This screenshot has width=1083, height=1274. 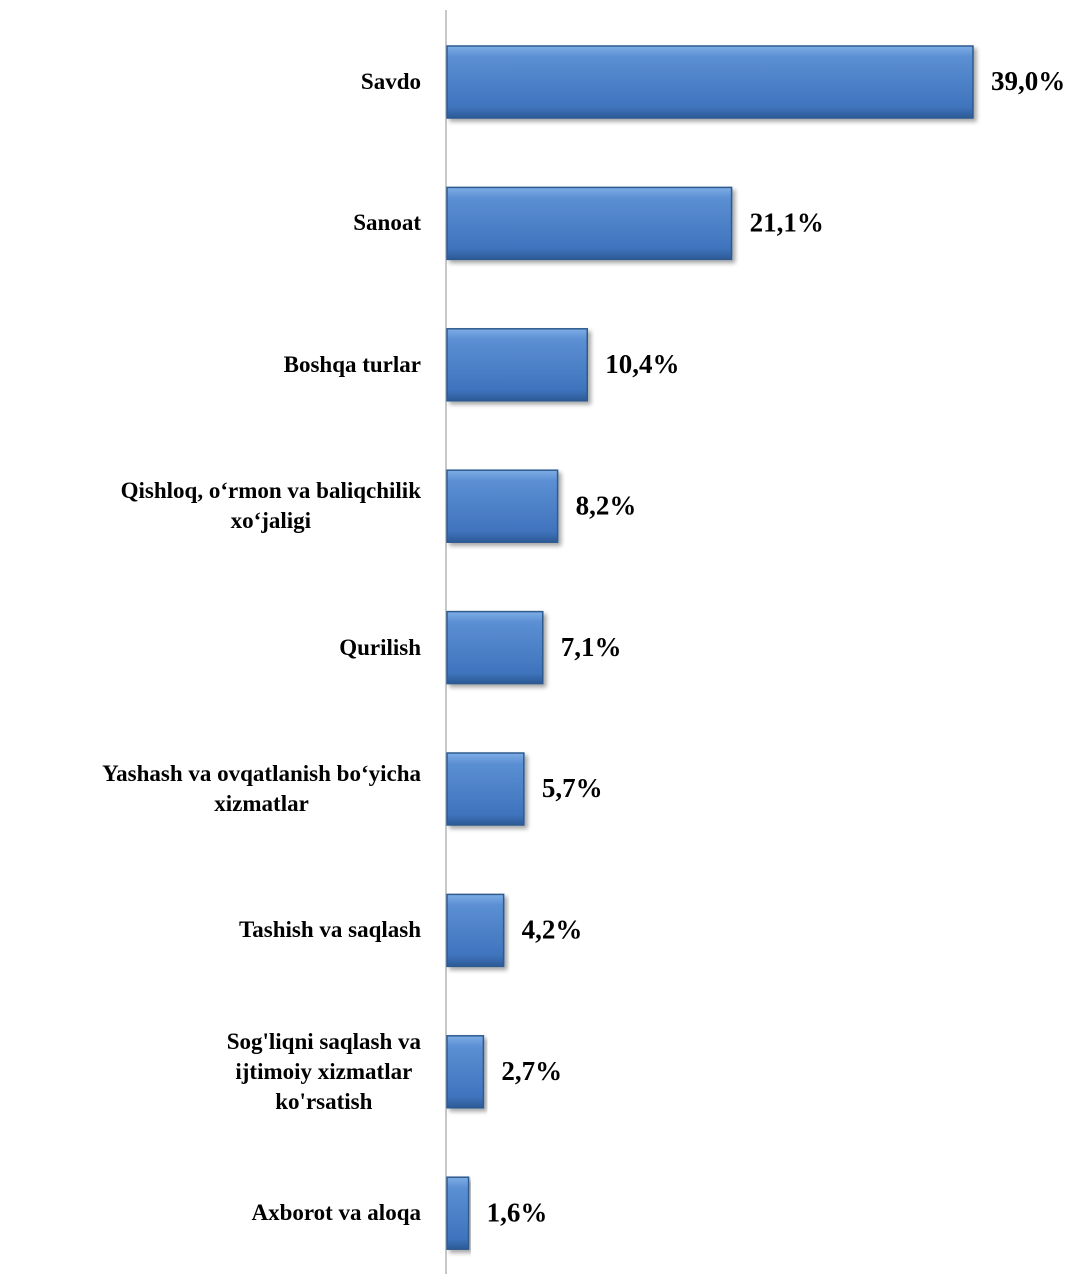 What do you see at coordinates (387, 223) in the screenshot?
I see `category-label: Sanoat` at bounding box center [387, 223].